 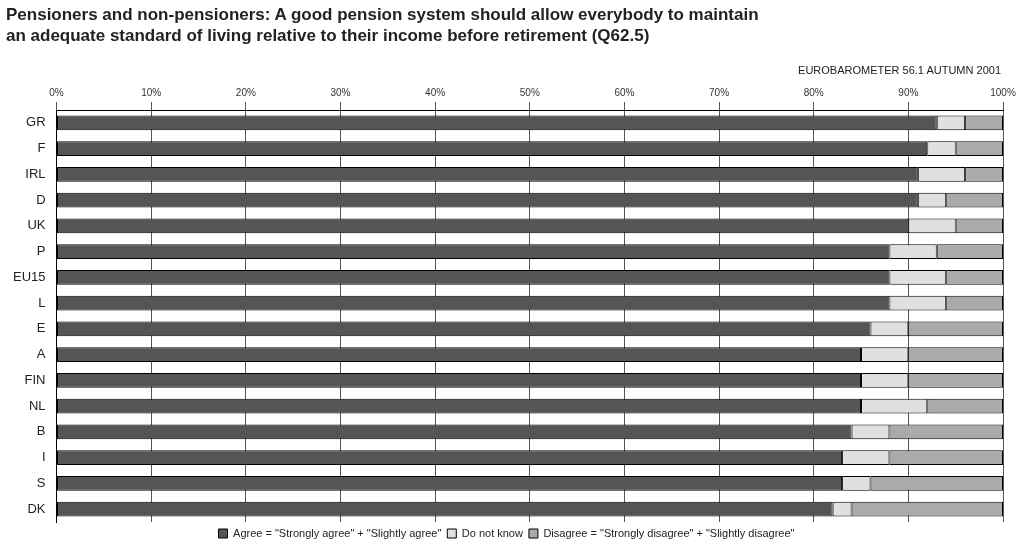 I want to click on y-tick-label: I, so click(x=43, y=457).